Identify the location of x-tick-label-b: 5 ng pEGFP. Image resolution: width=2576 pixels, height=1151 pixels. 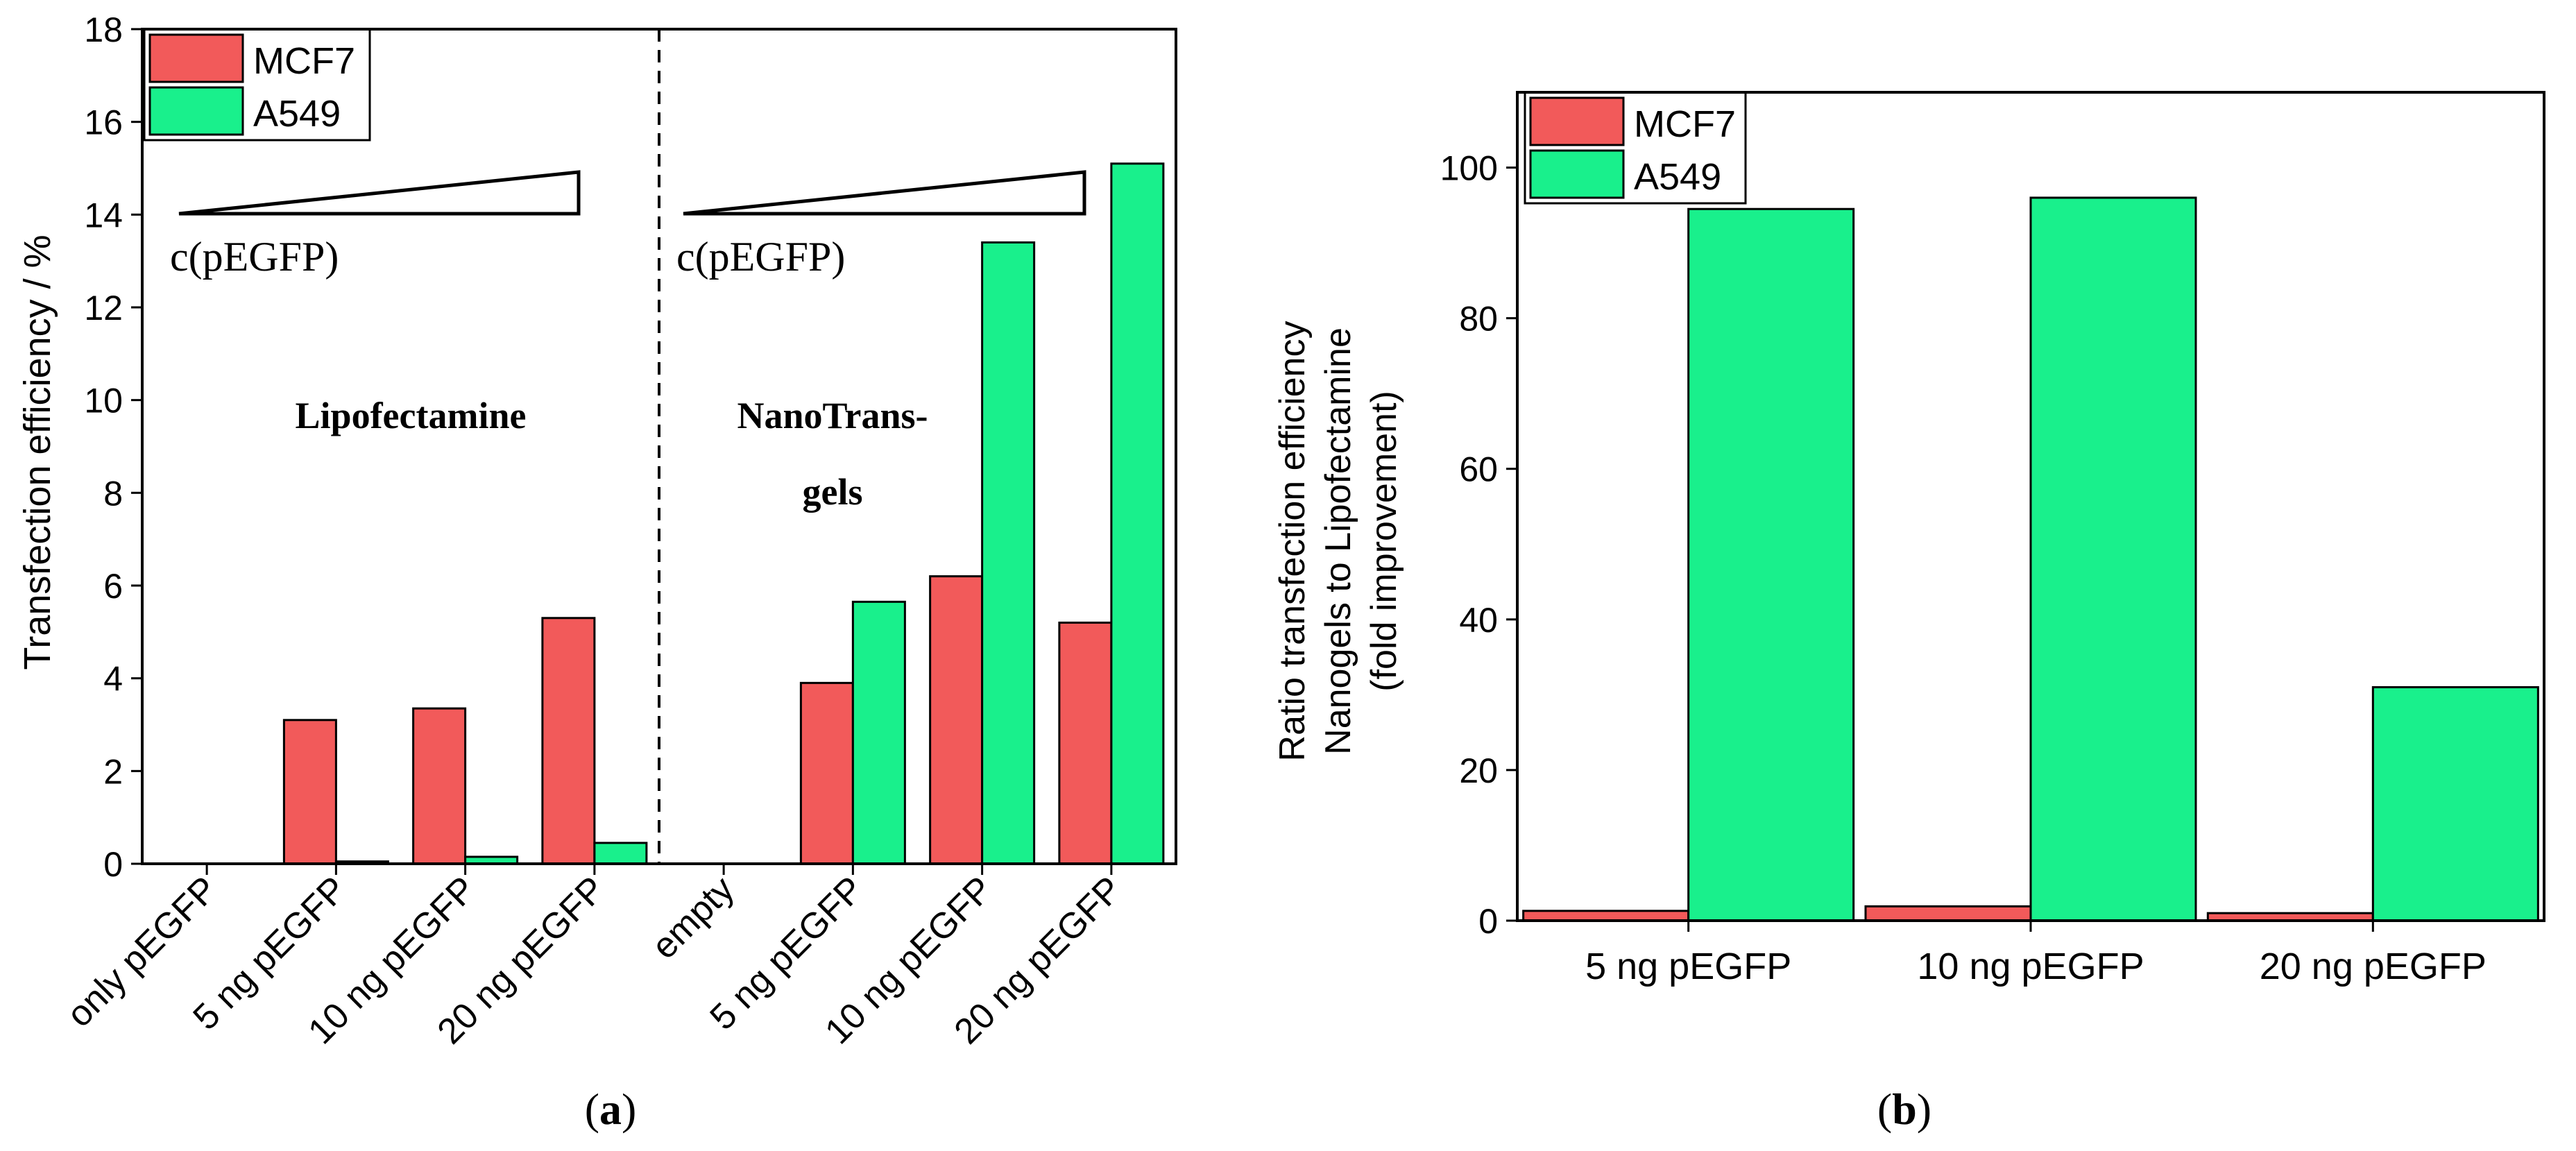
(1688, 966).